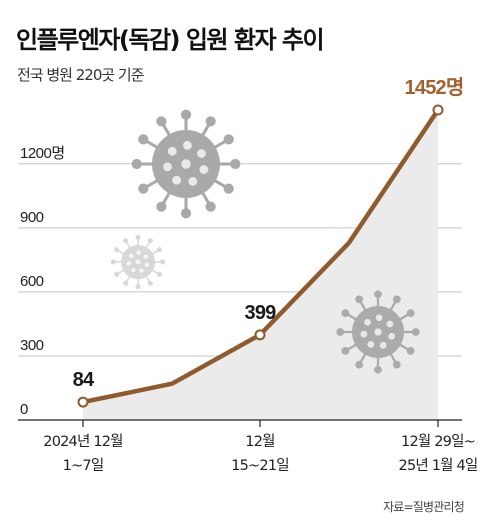 The width and height of the screenshot is (480, 530). I want to click on y-tick-label: 1200명, so click(42, 153).